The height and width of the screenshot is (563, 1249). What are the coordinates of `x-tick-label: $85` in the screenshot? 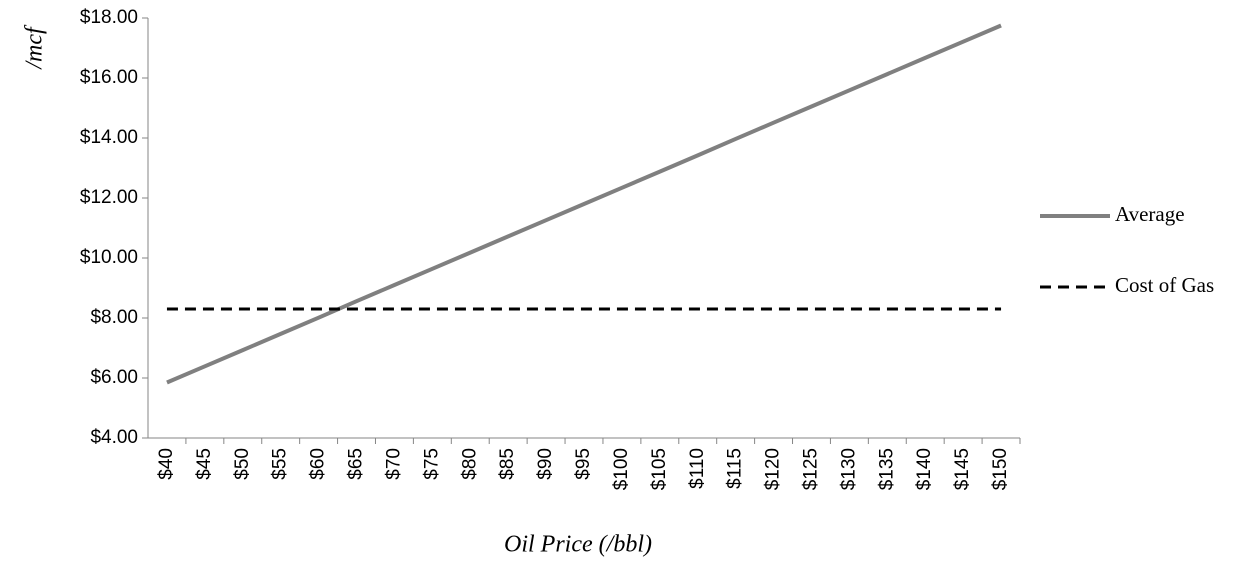 It's located at (507, 464).